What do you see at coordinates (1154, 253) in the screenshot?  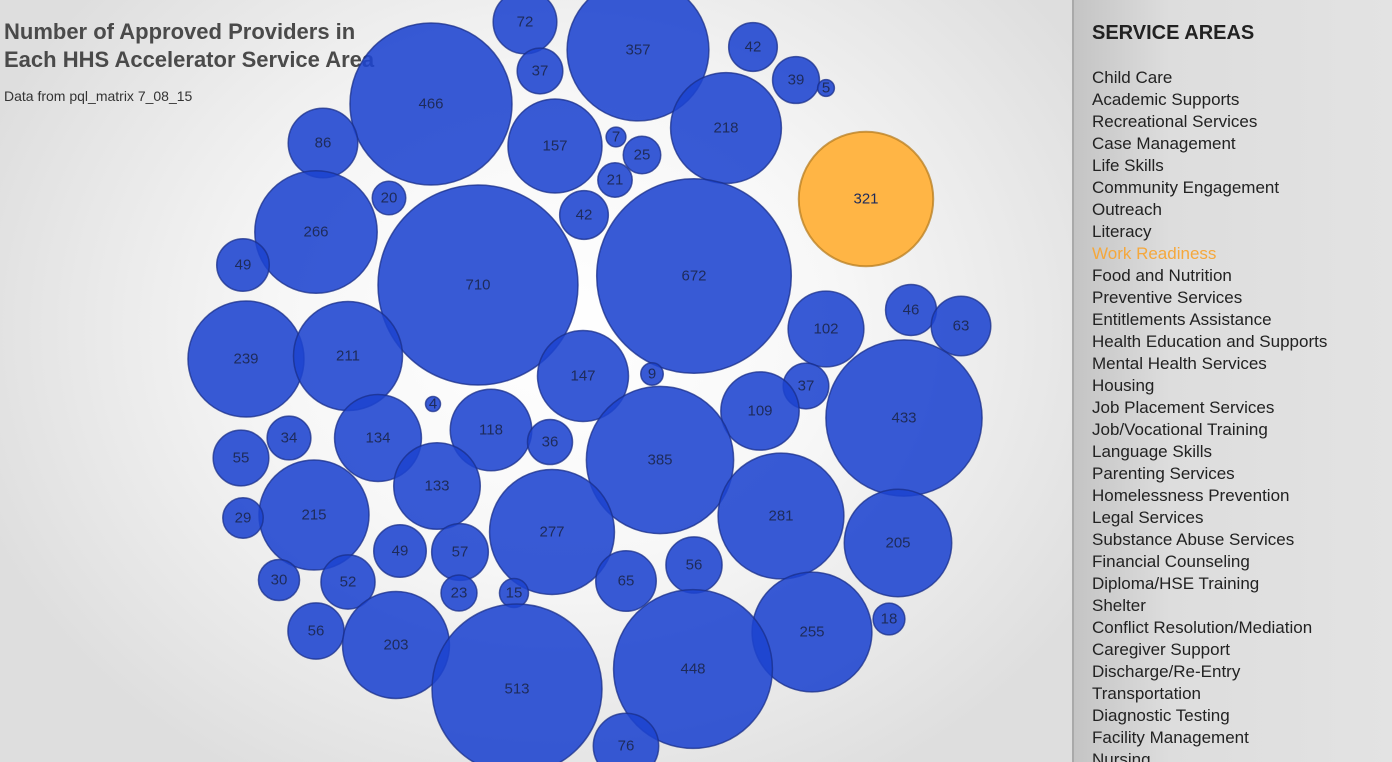 I see `service-area-item: Work Readiness` at bounding box center [1154, 253].